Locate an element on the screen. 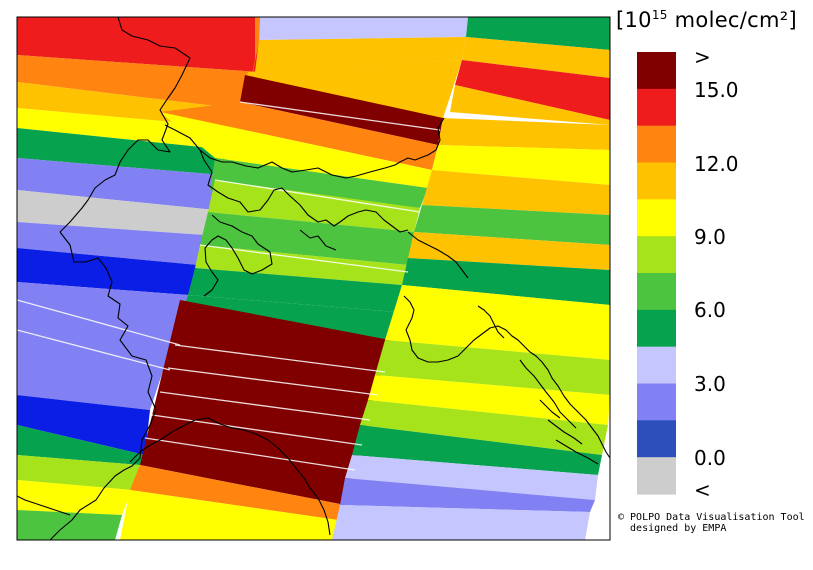 The width and height of the screenshot is (813, 570). colorbar-over-label: > is located at coordinates (702, 57).